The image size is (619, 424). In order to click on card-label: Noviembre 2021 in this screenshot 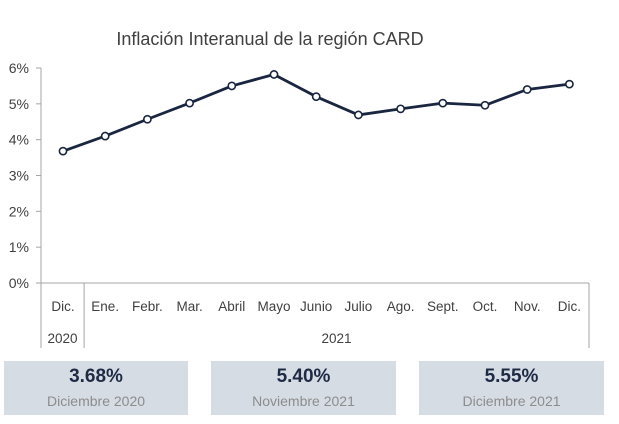, I will do `click(303, 401)`.